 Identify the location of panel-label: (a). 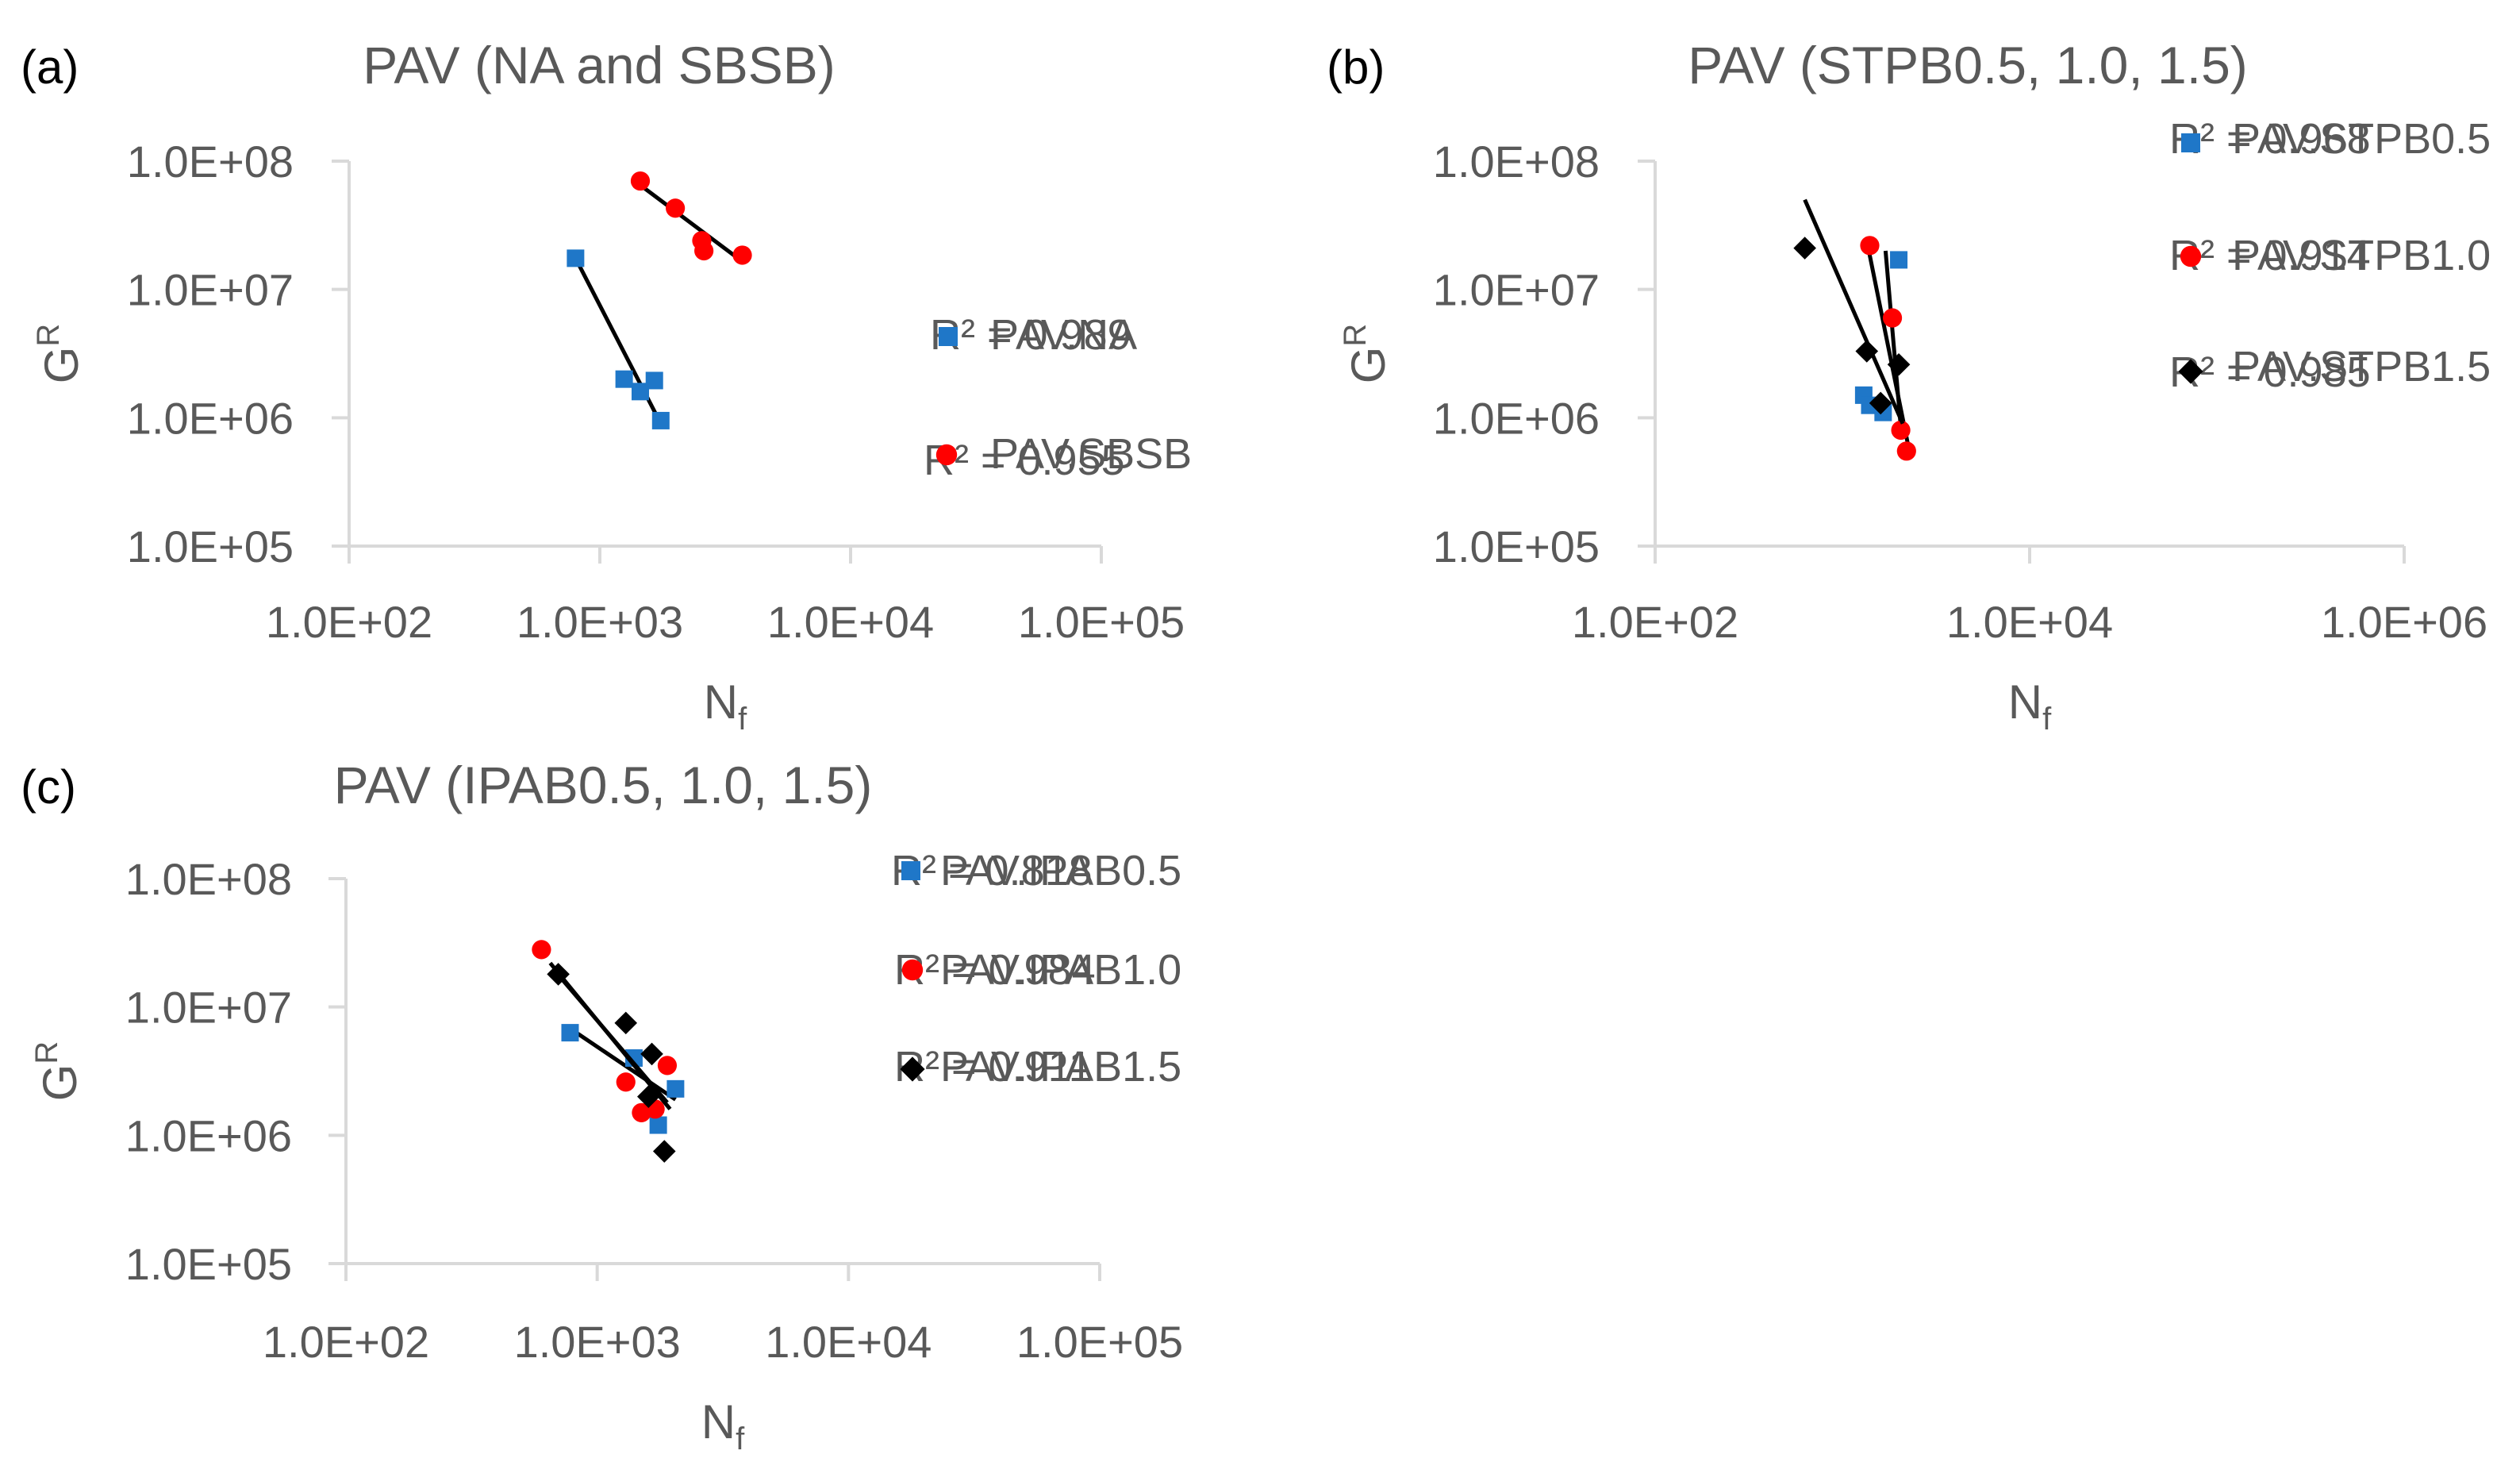
(50, 67).